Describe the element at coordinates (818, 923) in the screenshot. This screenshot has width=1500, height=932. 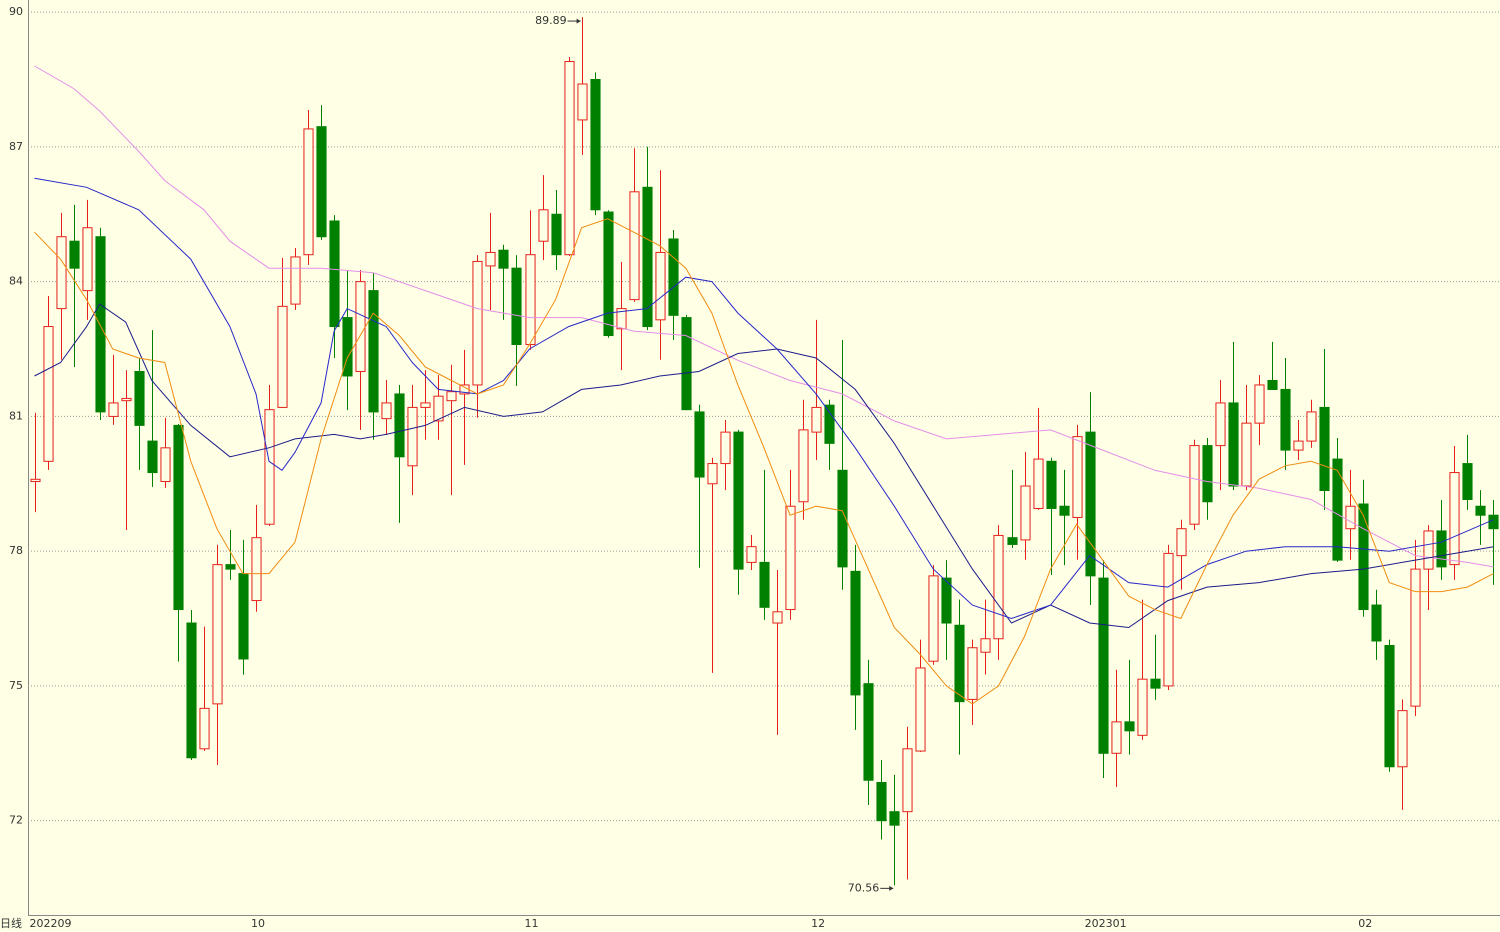
I see `x-tick-label: 12` at that location.